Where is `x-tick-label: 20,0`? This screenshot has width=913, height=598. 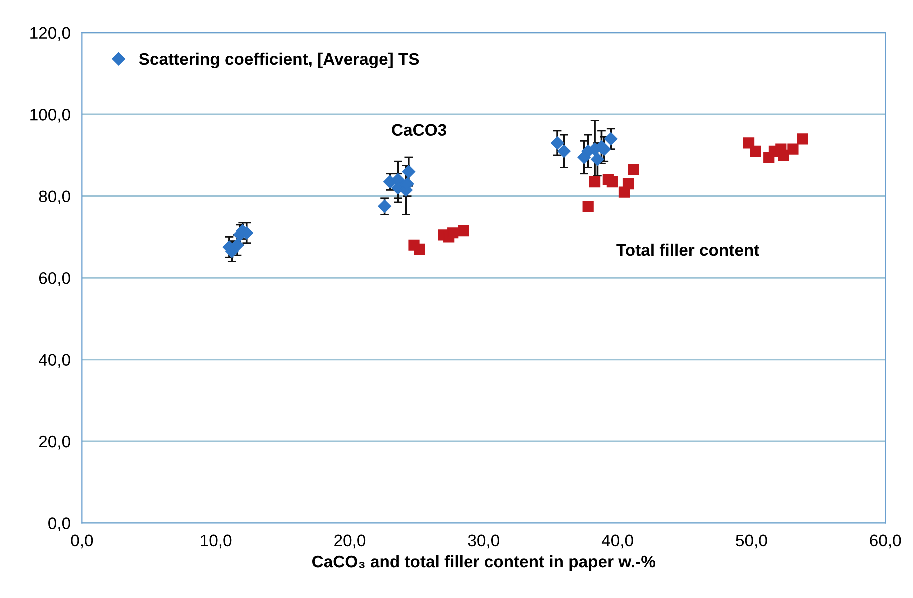 x-tick-label: 20,0 is located at coordinates (350, 541).